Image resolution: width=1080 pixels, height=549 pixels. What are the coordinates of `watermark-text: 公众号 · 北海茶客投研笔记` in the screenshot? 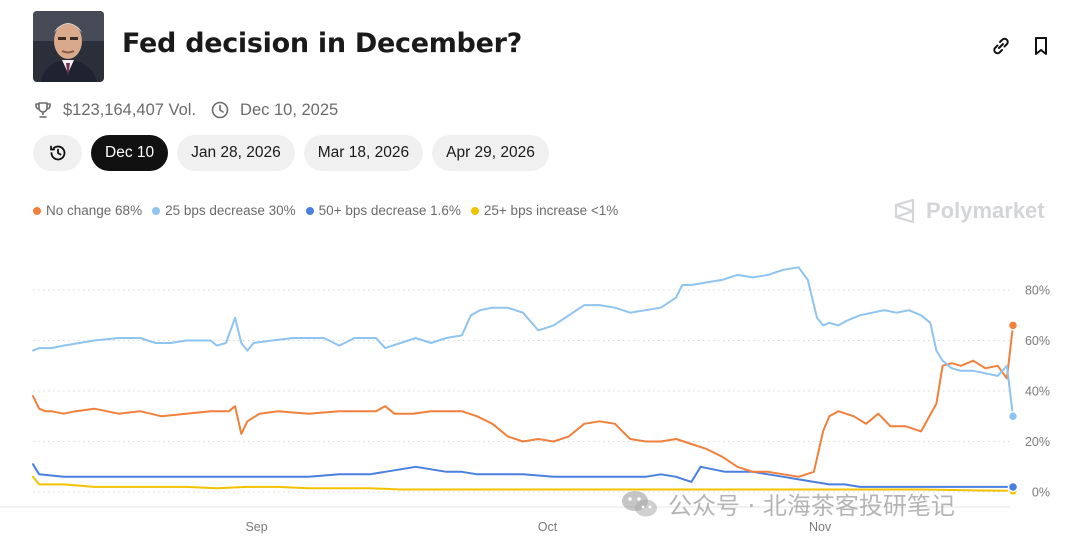 It's located at (811, 506).